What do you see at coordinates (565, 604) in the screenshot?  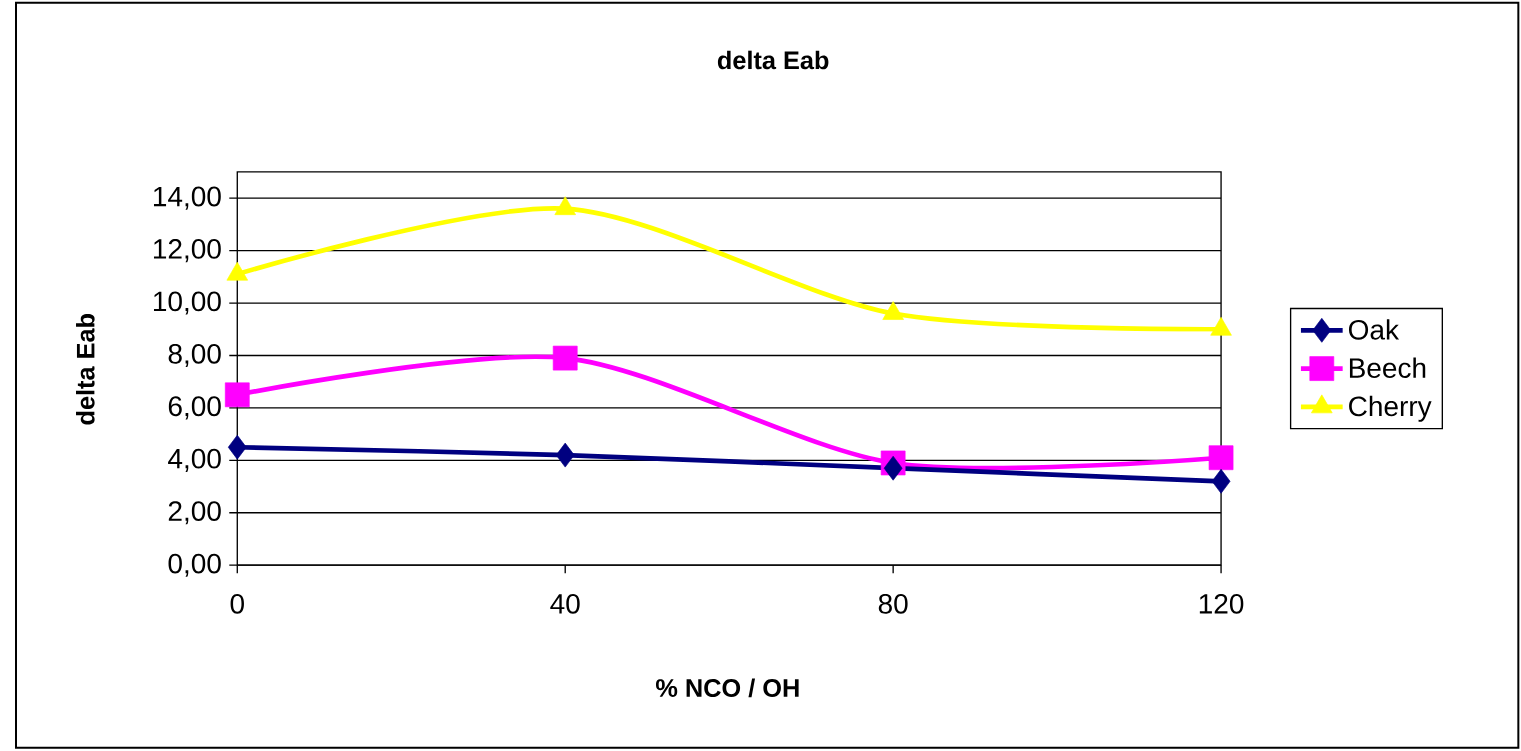 I see `x-tick-label: 40` at bounding box center [565, 604].